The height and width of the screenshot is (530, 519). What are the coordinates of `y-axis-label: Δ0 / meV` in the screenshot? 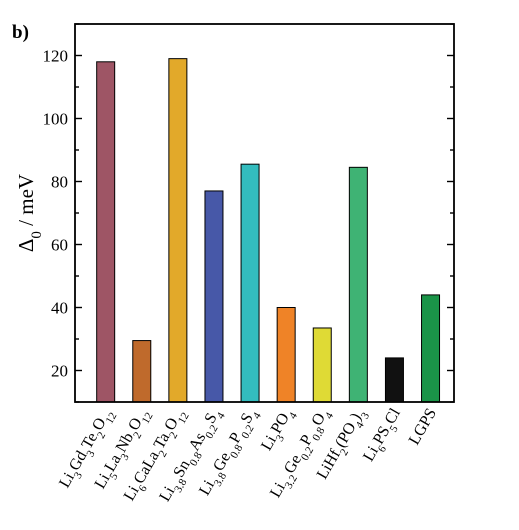 It's located at (29, 213).